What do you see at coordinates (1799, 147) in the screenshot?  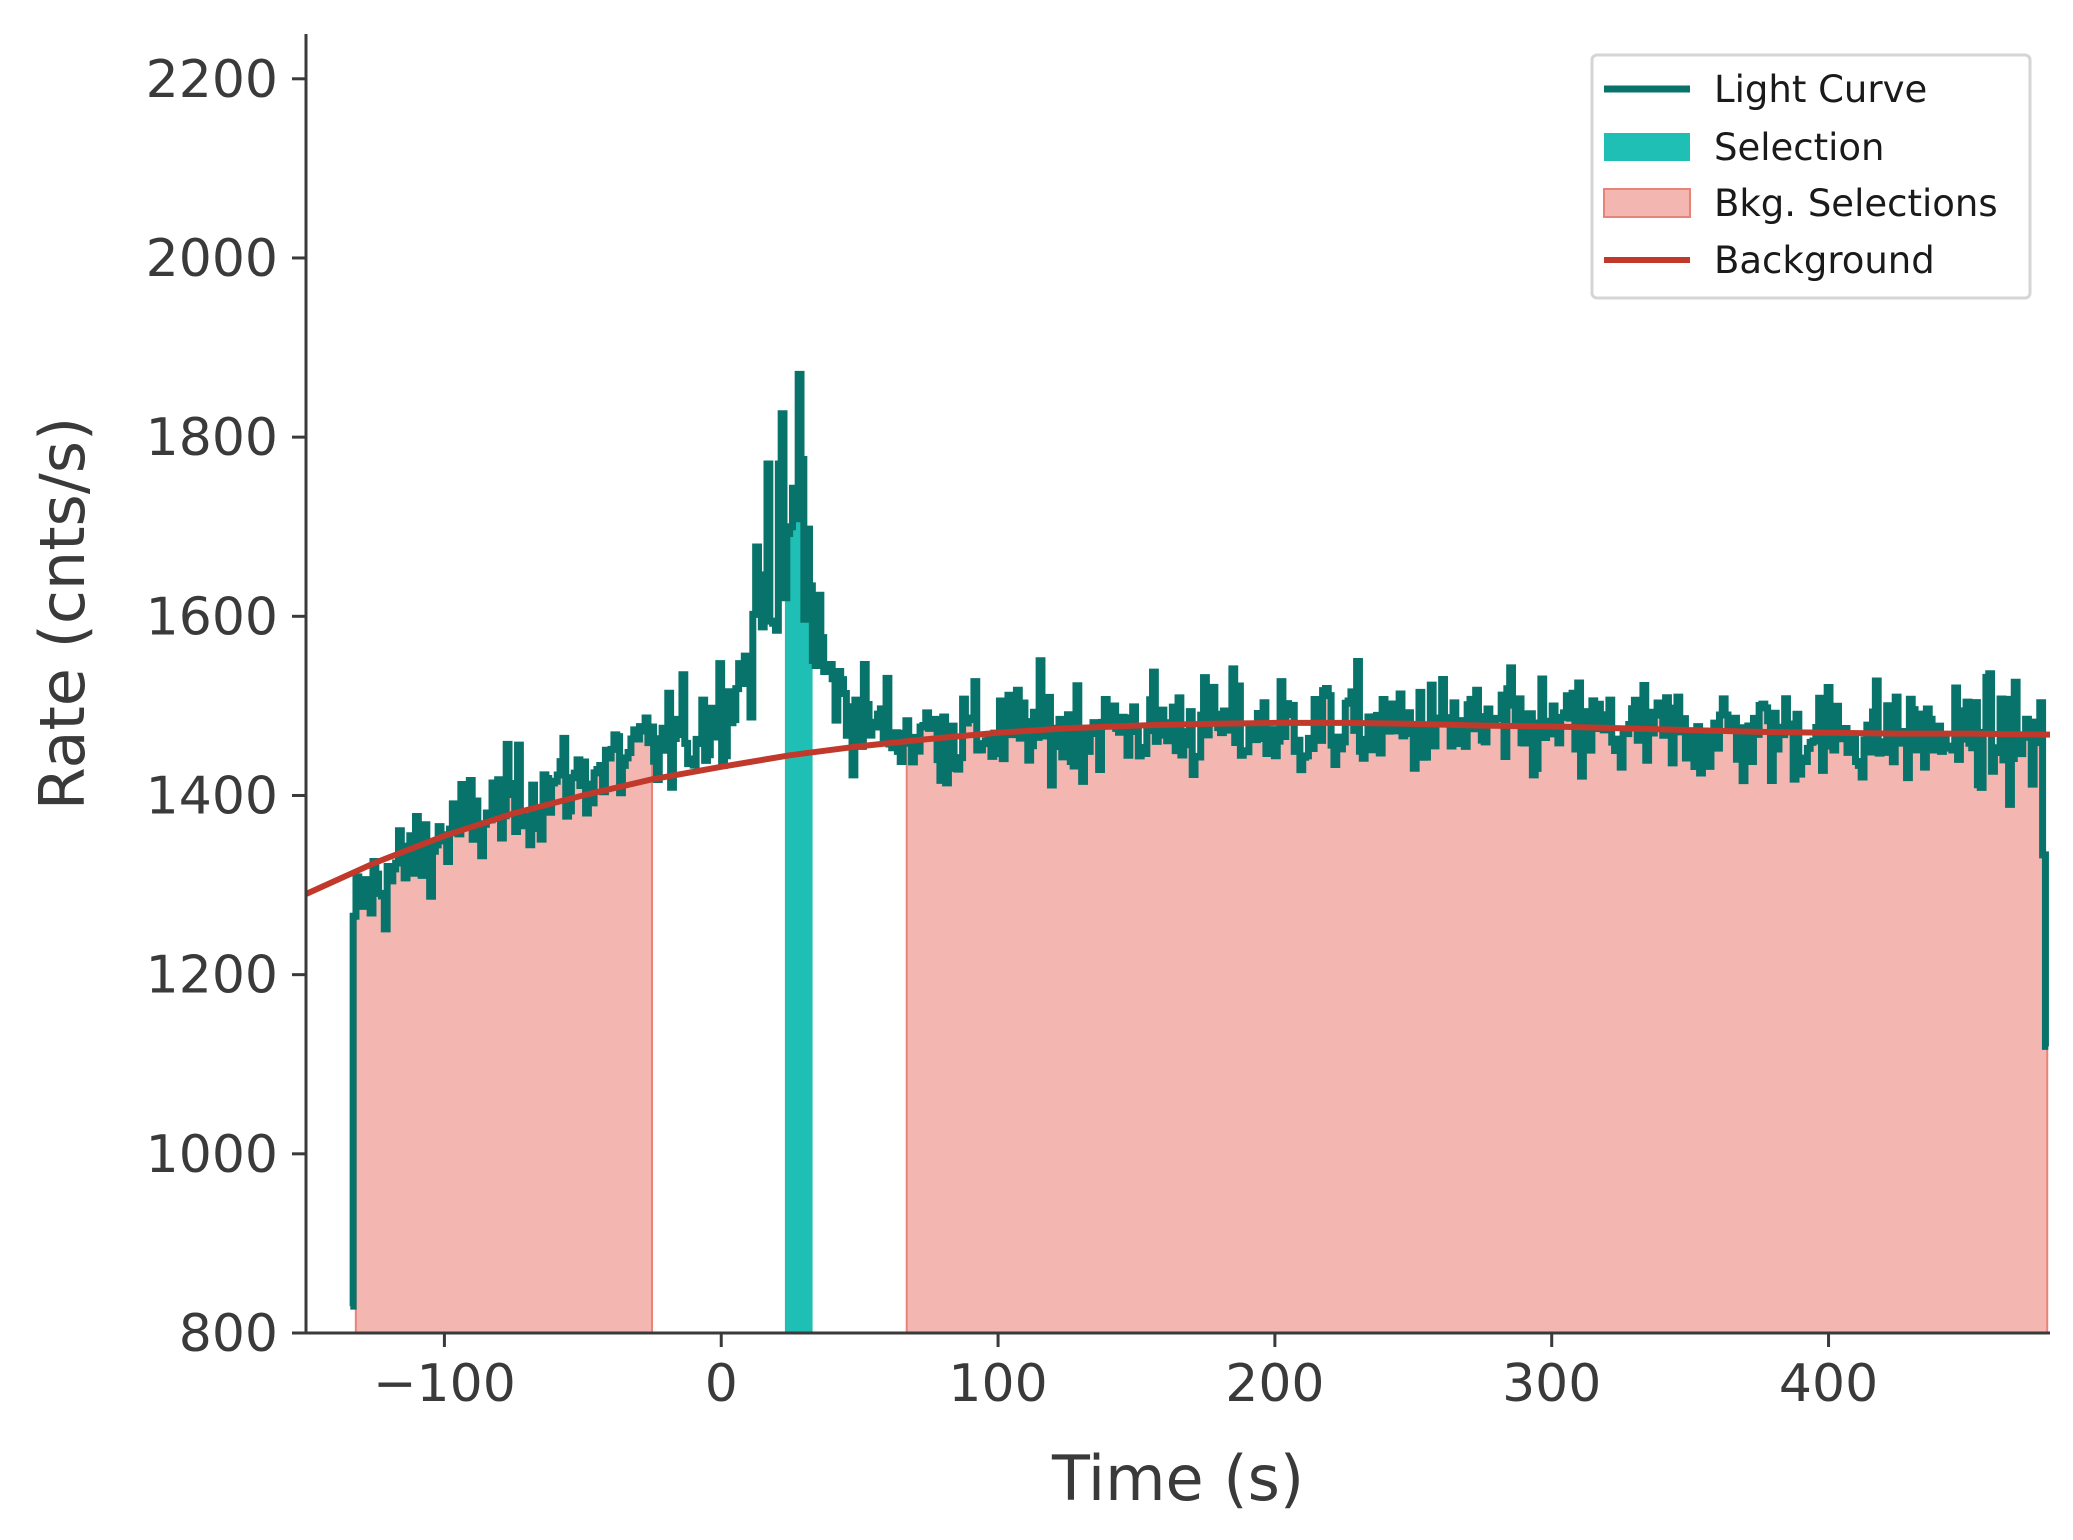 I see `legend-label: Selection` at bounding box center [1799, 147].